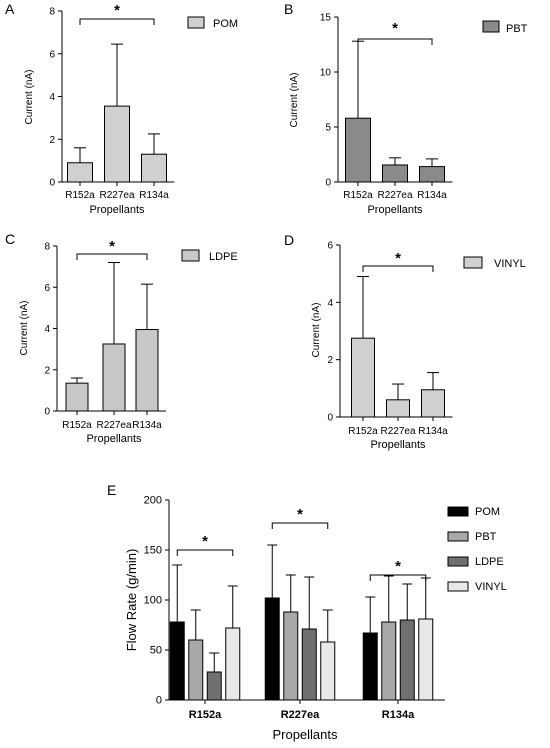 The height and width of the screenshot is (748, 550). Describe the element at coordinates (233, 664) in the screenshot. I see `bar-vinyl-r152a` at that location.